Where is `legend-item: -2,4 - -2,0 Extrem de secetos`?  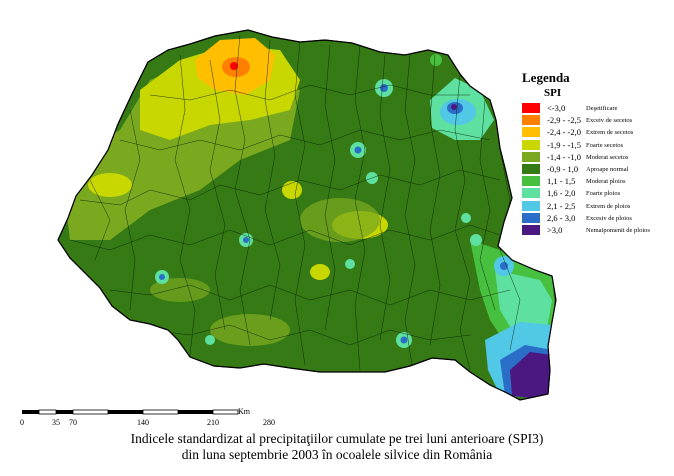
legend-item: -2,4 - -2,0 Extrem de secetos is located at coordinates (596, 133).